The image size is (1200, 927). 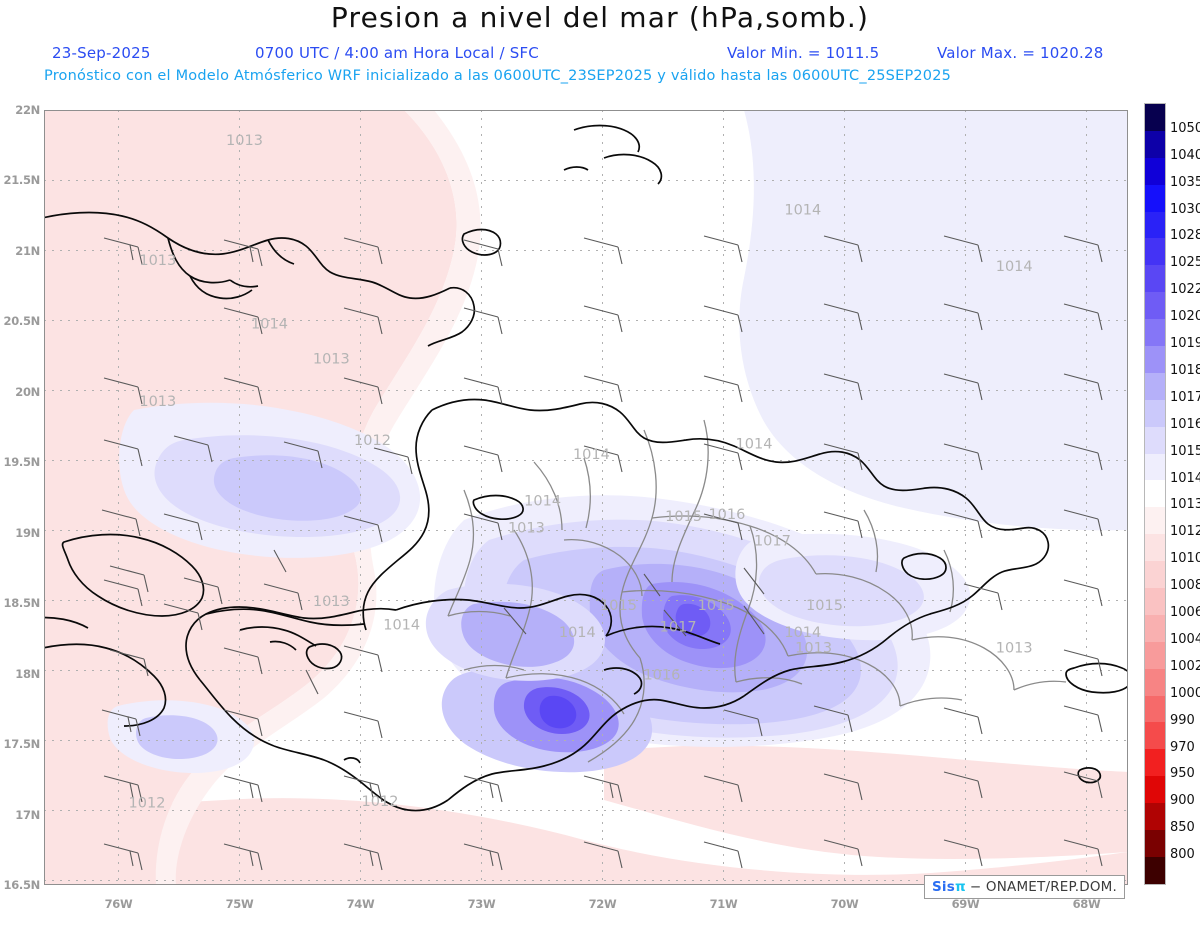 What do you see at coordinates (1185, 613) in the screenshot?
I see `colorbar-tick-label: 1006` at bounding box center [1185, 613].